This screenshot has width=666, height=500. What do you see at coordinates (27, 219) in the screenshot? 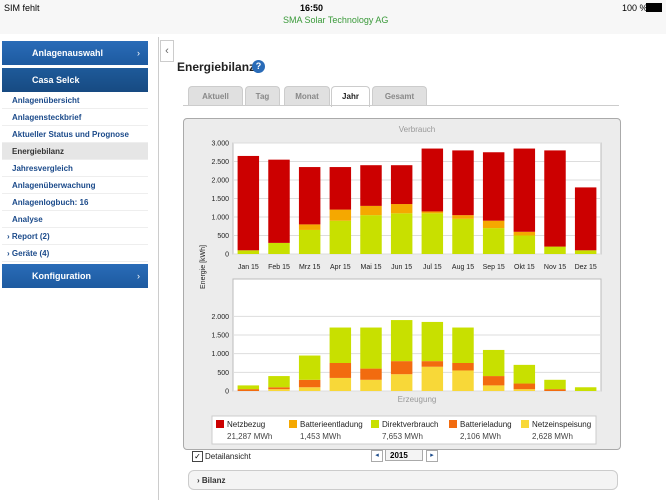
I see `menu-item-label: Analyse` at bounding box center [27, 219].